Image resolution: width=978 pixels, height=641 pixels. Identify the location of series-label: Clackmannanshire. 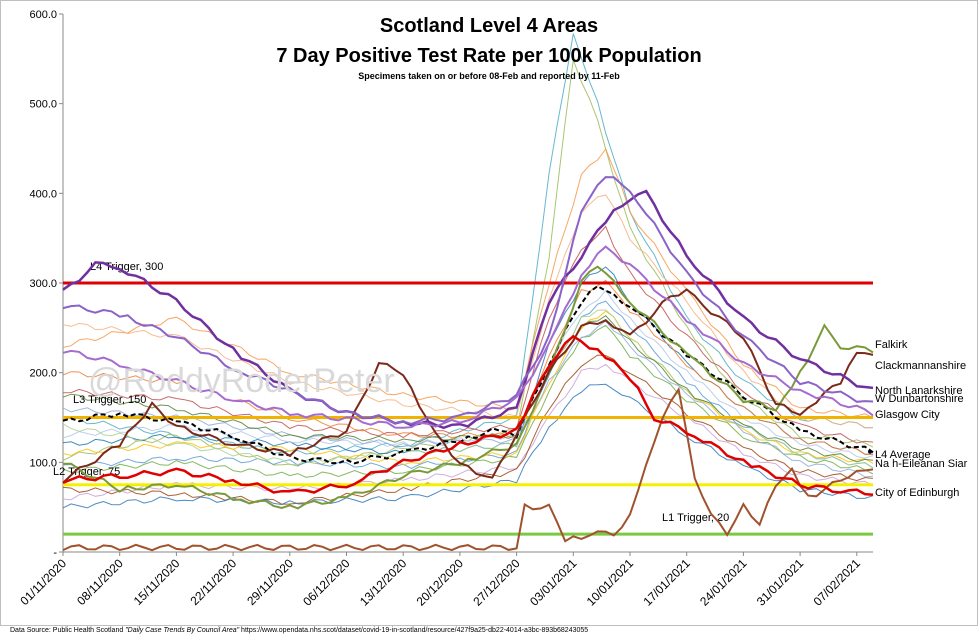
(920, 366).